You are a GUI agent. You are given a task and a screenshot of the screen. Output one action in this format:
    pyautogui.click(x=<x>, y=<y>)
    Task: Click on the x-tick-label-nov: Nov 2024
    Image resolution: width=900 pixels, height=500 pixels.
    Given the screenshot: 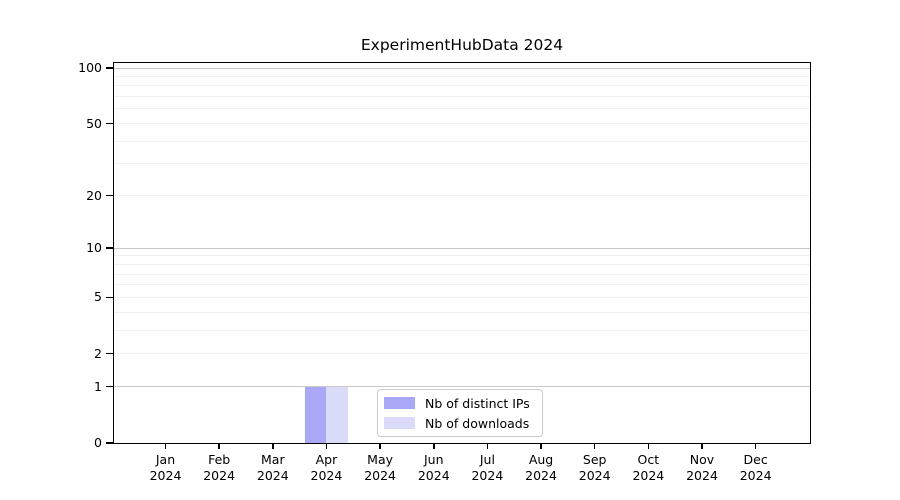 What is the action you would take?
    pyautogui.click(x=702, y=467)
    